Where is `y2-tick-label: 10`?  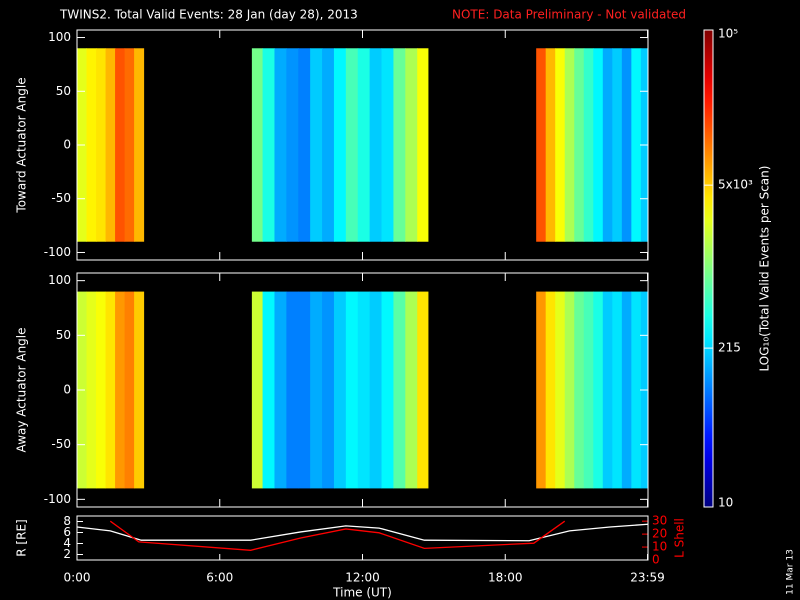
y2-tick-label: 10 is located at coordinates (659, 547).